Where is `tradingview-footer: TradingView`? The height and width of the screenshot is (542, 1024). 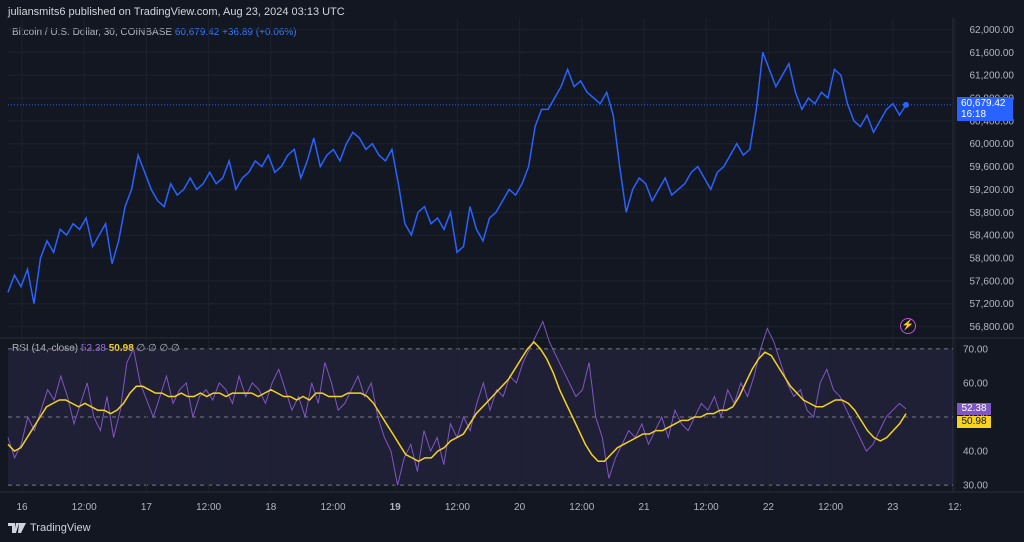
tradingview-footer: TradingView is located at coordinates (49, 528).